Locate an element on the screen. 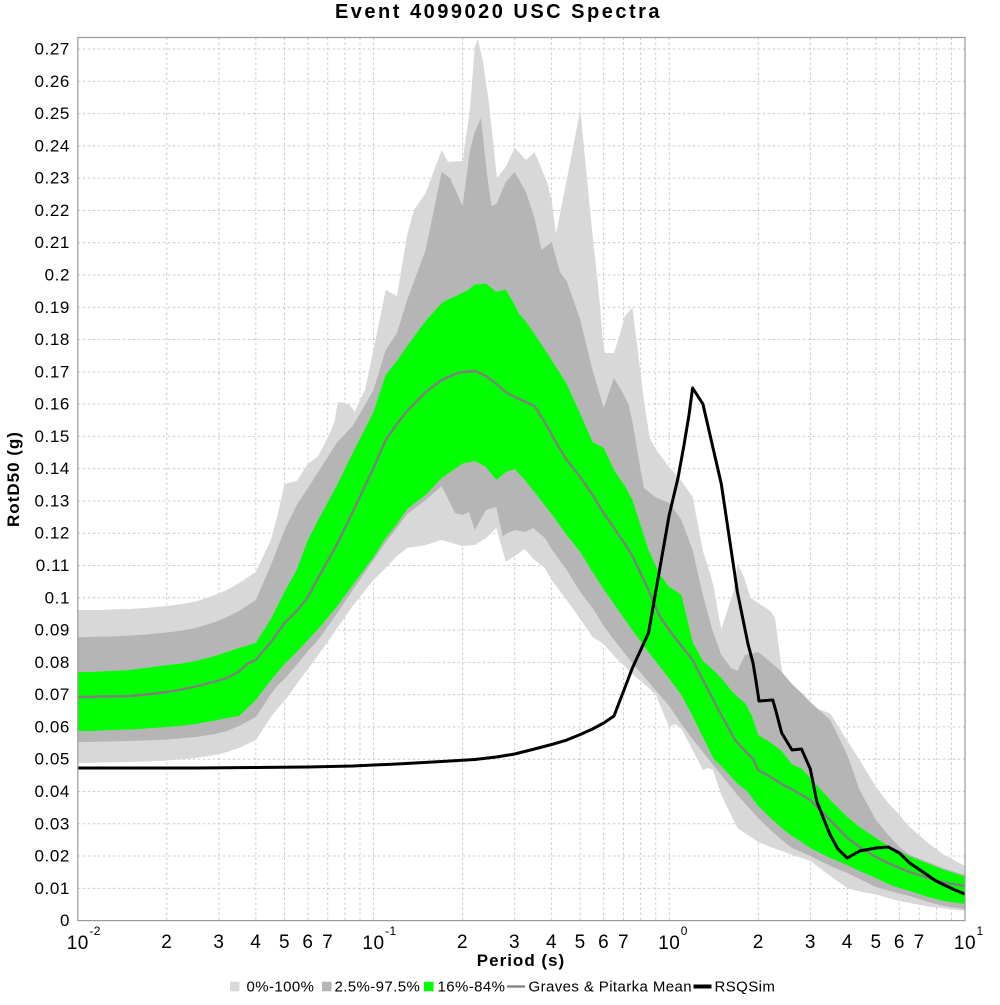 The height and width of the screenshot is (1005, 1000). svg-text: Graves & Pitarka Mean is located at coordinates (610, 987).